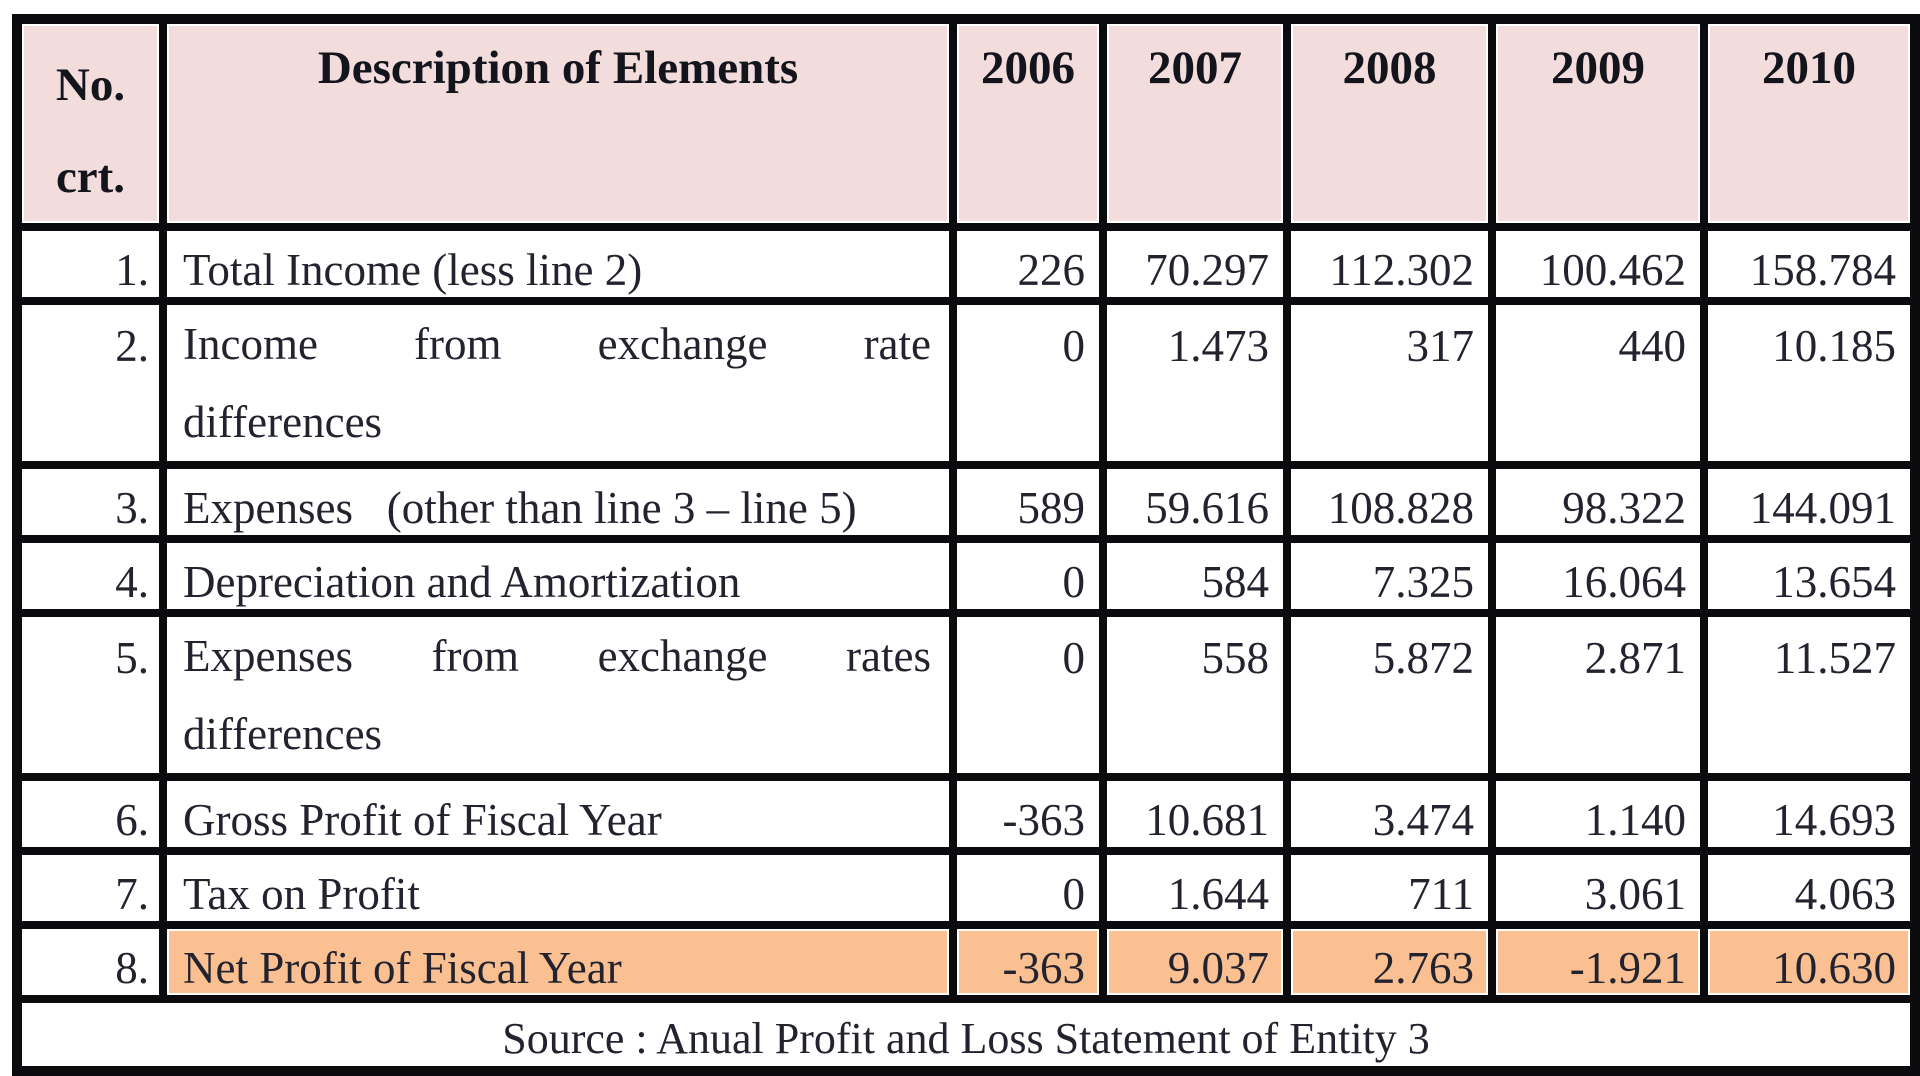 Image resolution: width=1920 pixels, height=1076 pixels. Describe the element at coordinates (558, 123) in the screenshot. I see `header-description: Description of Elements` at that location.